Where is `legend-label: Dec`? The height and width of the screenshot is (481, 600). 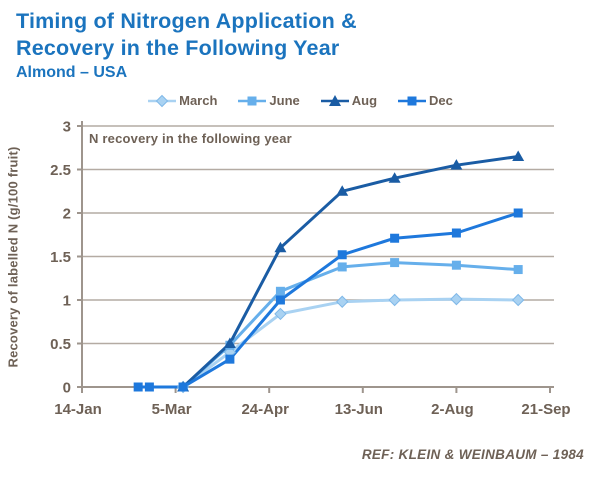 legend-label: Dec is located at coordinates (441, 100).